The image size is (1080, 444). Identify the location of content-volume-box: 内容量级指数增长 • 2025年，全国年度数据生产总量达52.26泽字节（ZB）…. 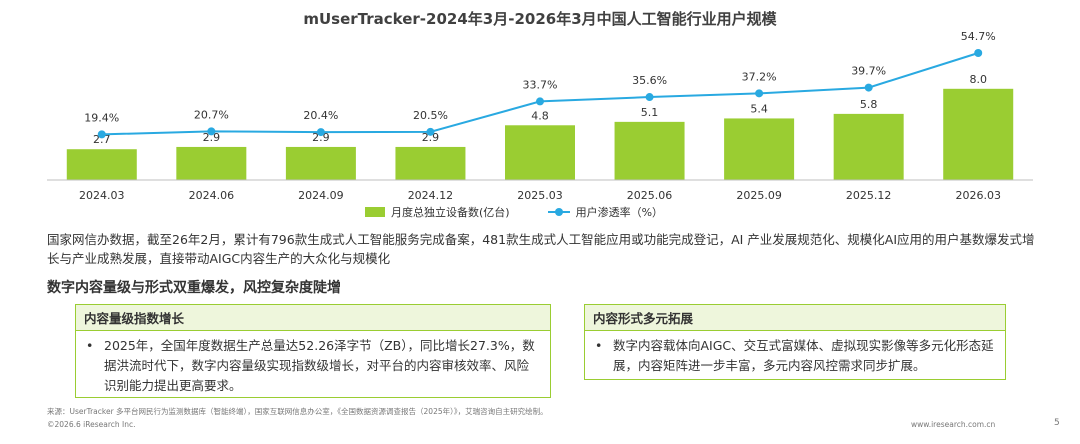
(313, 351).